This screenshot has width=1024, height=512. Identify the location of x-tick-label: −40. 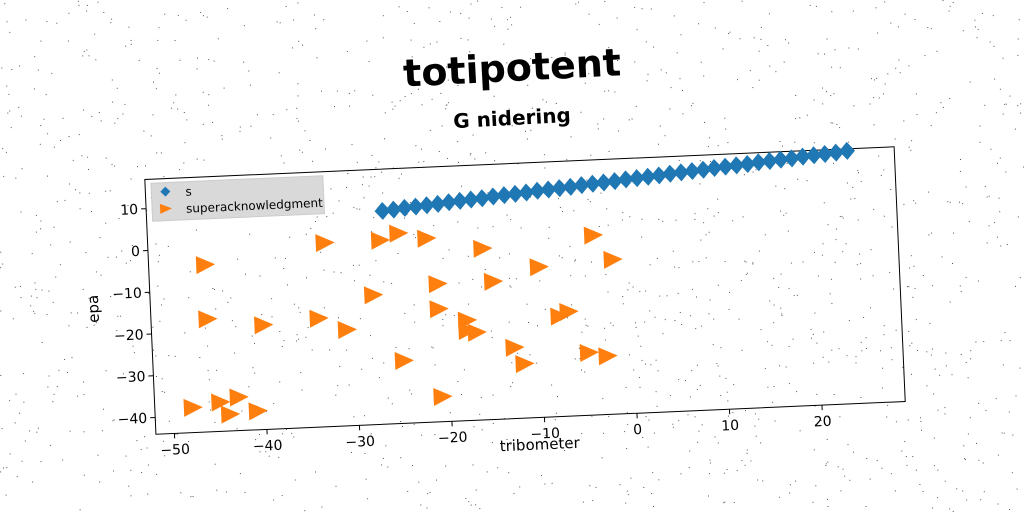
(268, 446).